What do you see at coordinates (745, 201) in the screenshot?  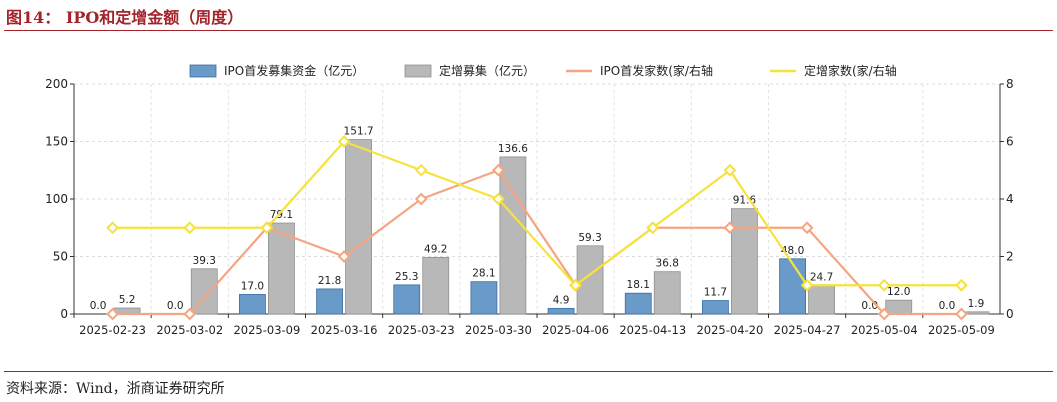 I see `bar-data-label: 91.6` at bounding box center [745, 201].